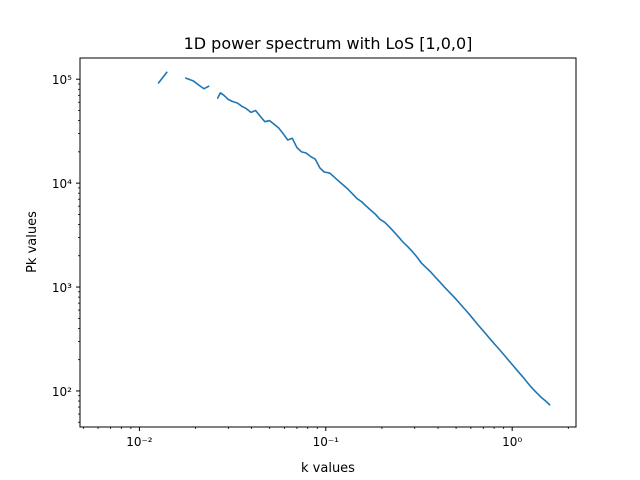 The image size is (640, 480). I want to click on x-axis-label: k values, so click(328, 468).